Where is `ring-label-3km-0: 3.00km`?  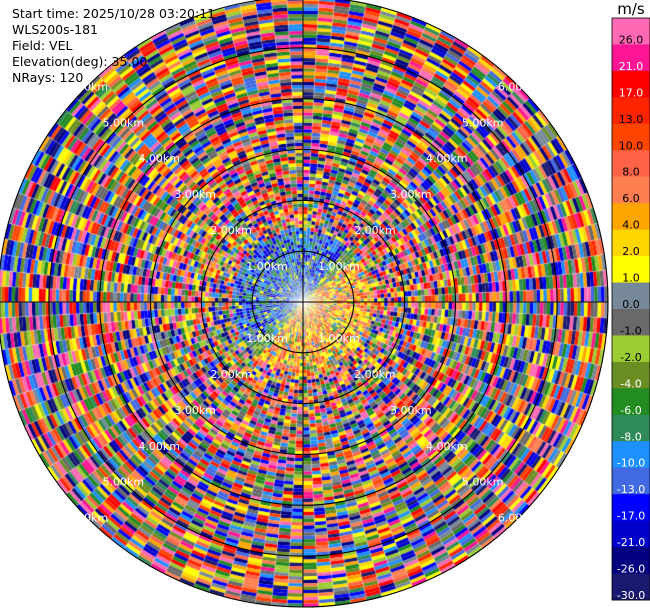
ring-label-3km-0: 3.00km is located at coordinates (195, 194).